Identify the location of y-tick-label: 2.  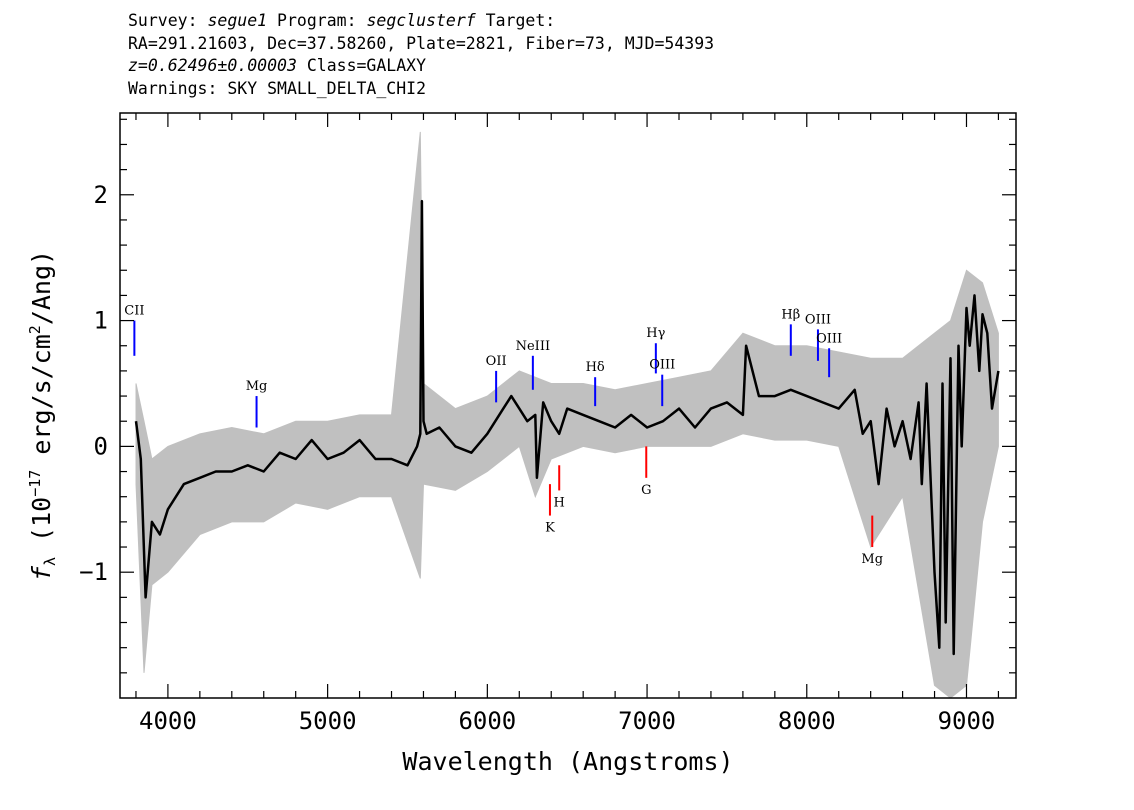
(101, 195).